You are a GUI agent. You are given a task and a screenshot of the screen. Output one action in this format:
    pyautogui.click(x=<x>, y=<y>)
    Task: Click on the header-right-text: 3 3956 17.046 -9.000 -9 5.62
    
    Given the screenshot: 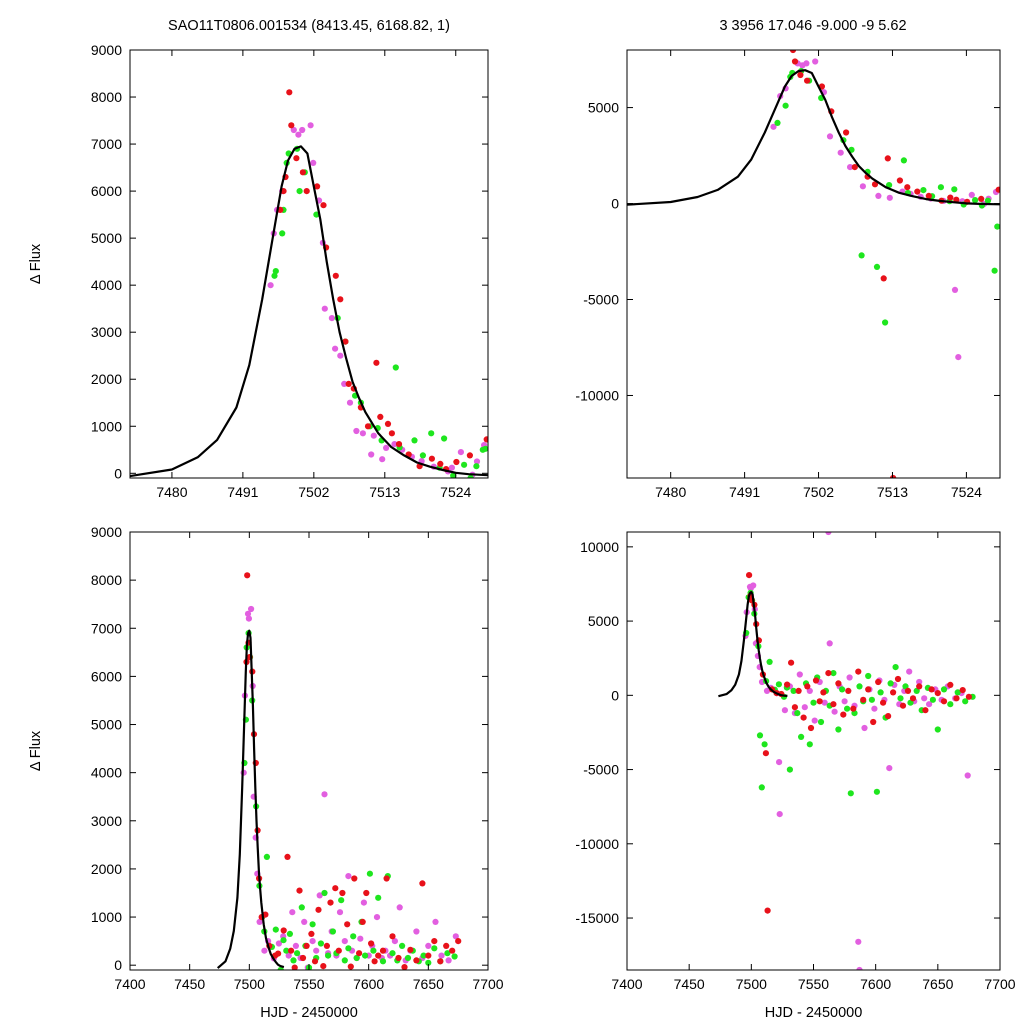 What is the action you would take?
    pyautogui.click(x=812, y=26)
    